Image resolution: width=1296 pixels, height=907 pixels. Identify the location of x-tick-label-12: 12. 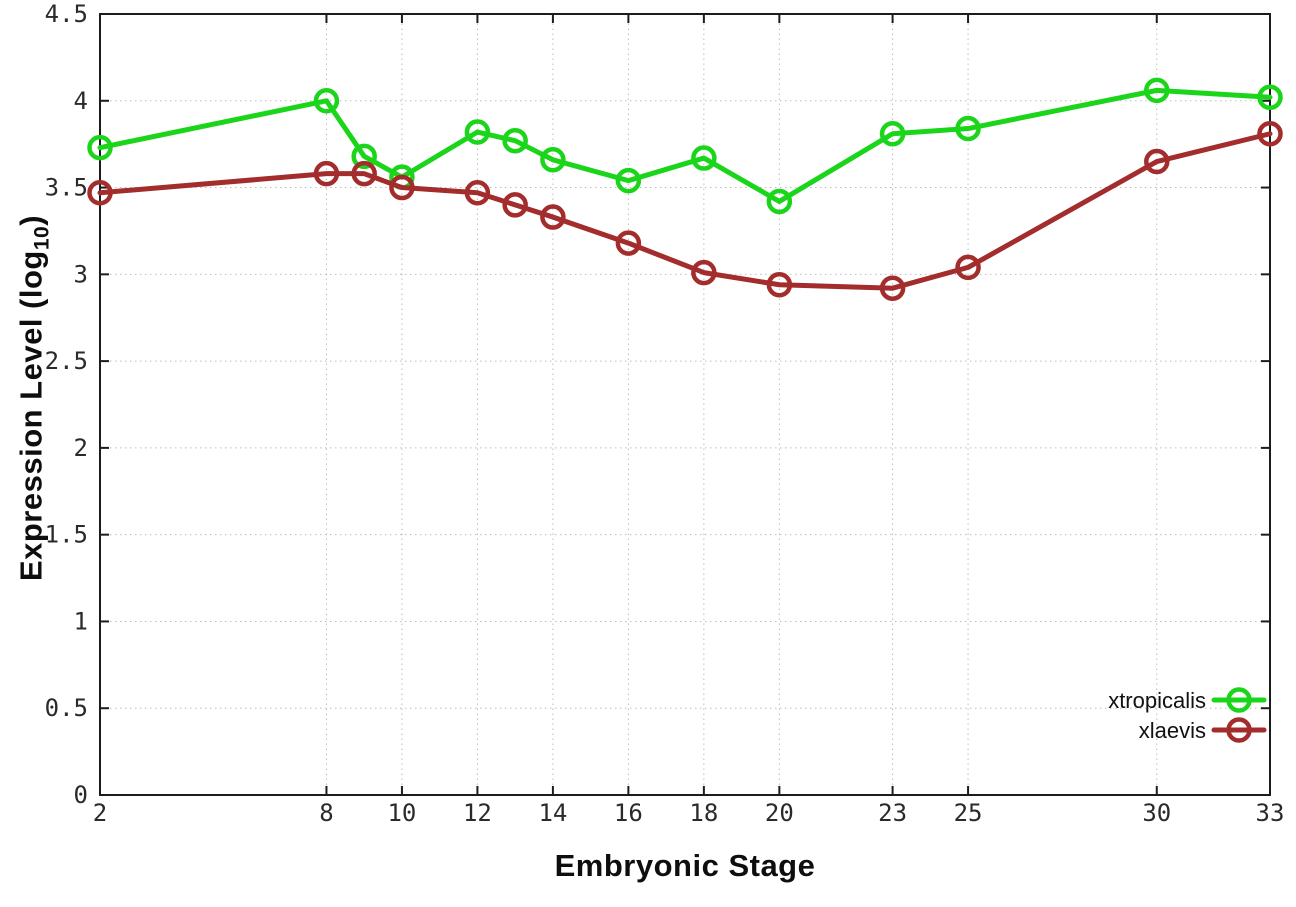
(477, 813).